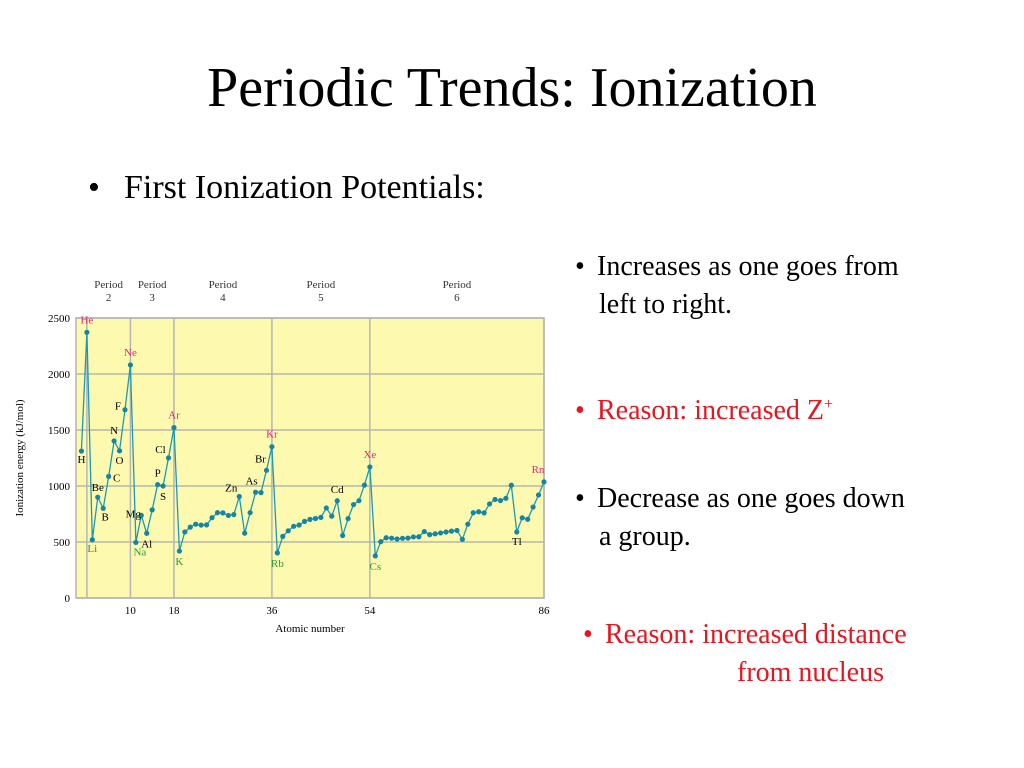 This screenshot has width=1024, height=768. What do you see at coordinates (810, 672) in the screenshot?
I see `point-4-line2: from nucleus` at bounding box center [810, 672].